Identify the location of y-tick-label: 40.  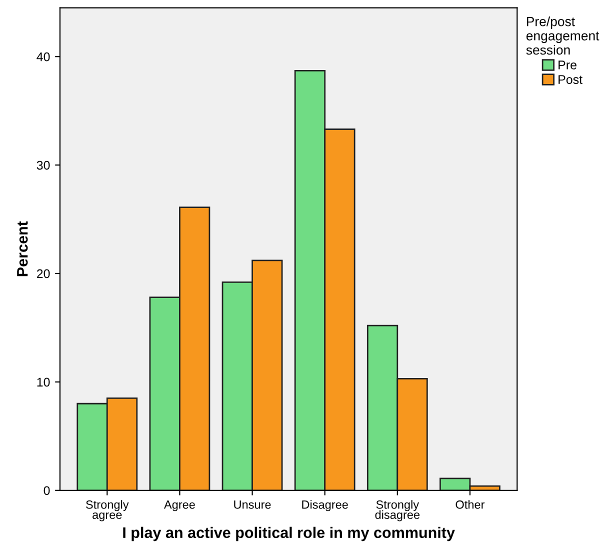
(43, 57).